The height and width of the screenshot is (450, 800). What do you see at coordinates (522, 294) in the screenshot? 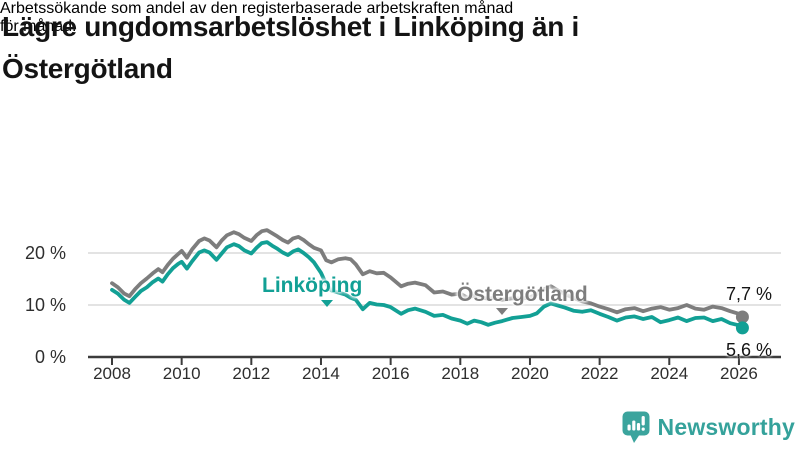
I see `series-label-ostergotland: Östergötland` at bounding box center [522, 294].